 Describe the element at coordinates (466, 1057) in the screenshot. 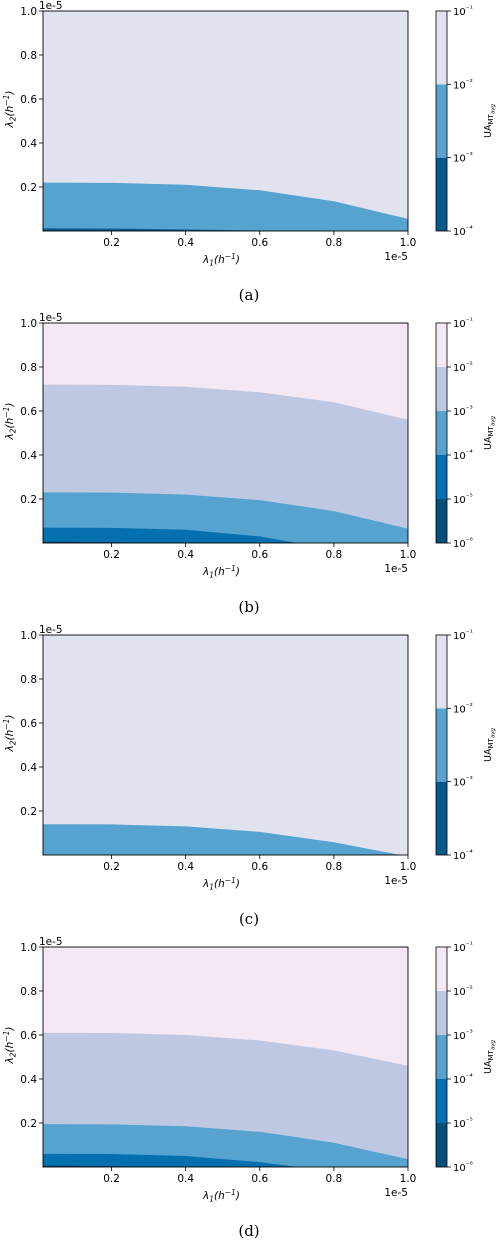

I see `colorbar: 10⁻⁶ 10⁻⁵ 10⁻⁴ 10⁻³ 10⁻² 10⁻¹ UAMTavg` at that location.